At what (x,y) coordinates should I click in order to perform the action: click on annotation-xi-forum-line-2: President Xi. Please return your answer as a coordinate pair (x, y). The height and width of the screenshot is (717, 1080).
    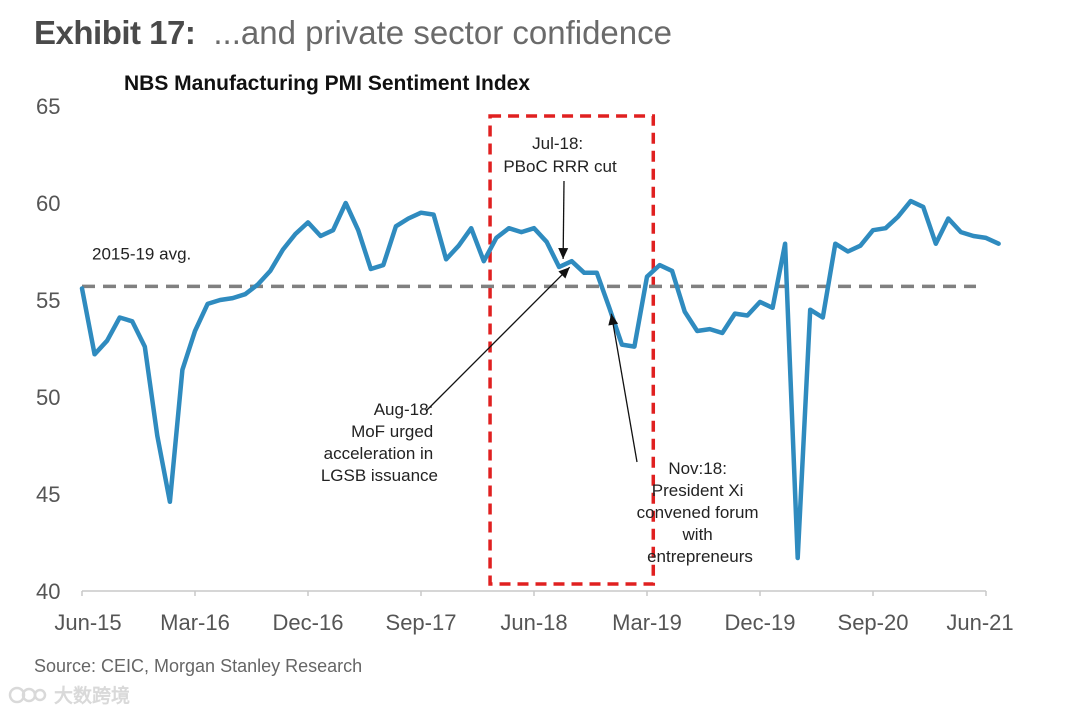
    Looking at the image, I should click on (698, 490).